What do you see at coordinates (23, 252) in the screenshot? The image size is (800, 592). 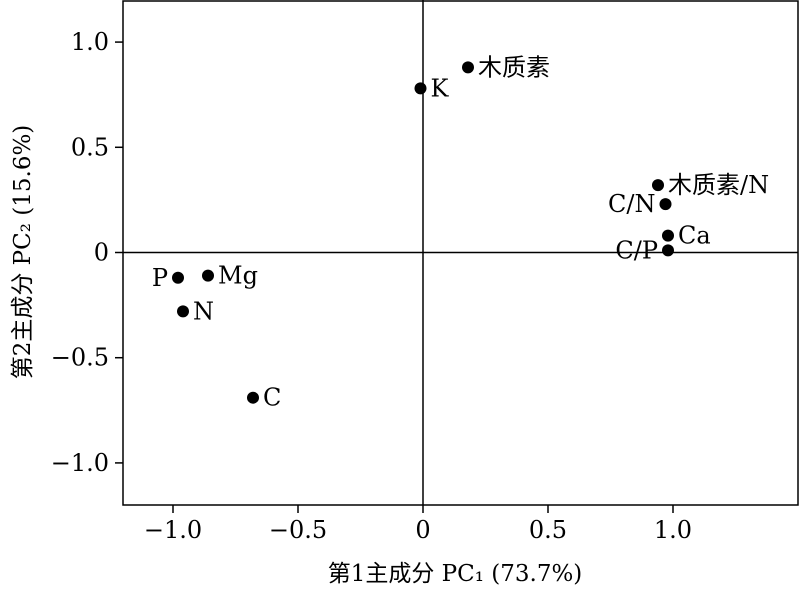 I see `y-axis-label: 第2主成分 PC₂ (15.6%)` at bounding box center [23, 252].